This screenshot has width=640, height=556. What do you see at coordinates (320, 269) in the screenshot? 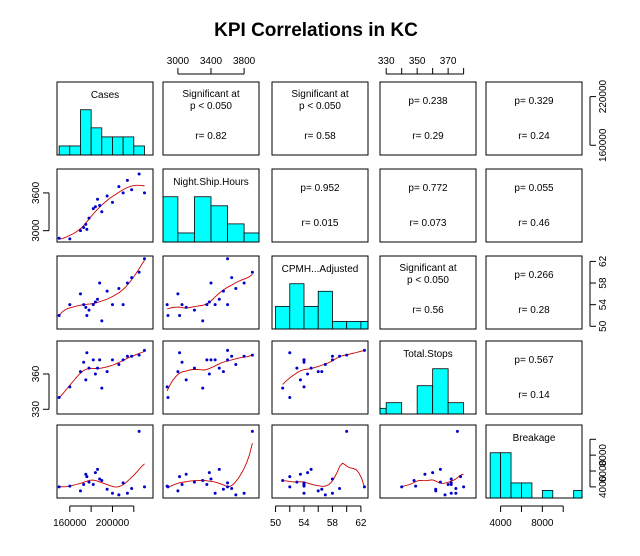
I see `variable-name-label: CPMH...Adjusted` at bounding box center [320, 269].